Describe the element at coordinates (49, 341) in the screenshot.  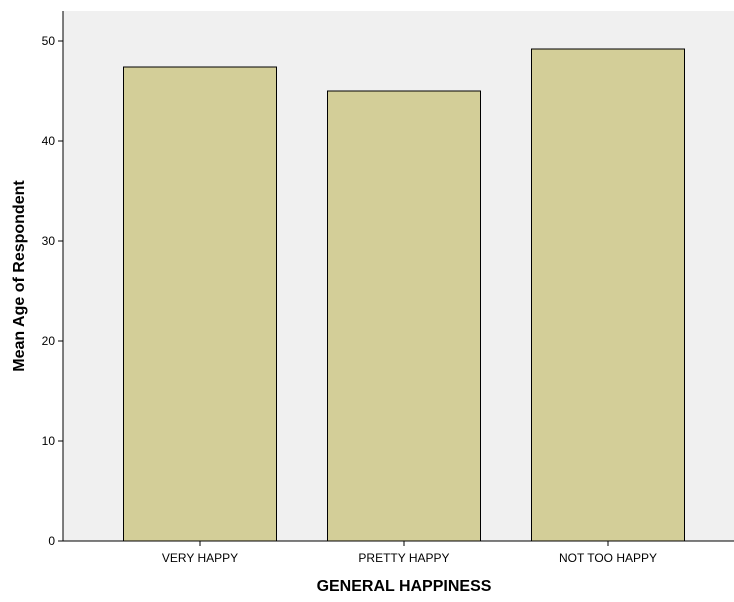
I see `y-tick-label: 20` at that location.